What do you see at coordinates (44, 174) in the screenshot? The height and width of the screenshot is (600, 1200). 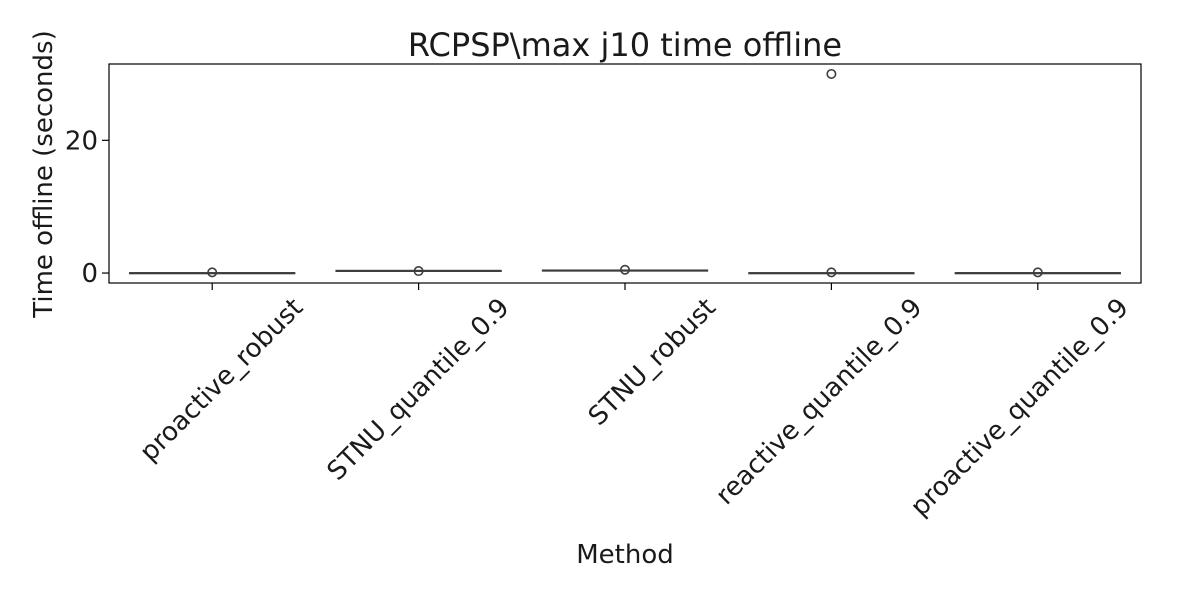 I see `y-axis-label: Time offline (seconds)` at bounding box center [44, 174].